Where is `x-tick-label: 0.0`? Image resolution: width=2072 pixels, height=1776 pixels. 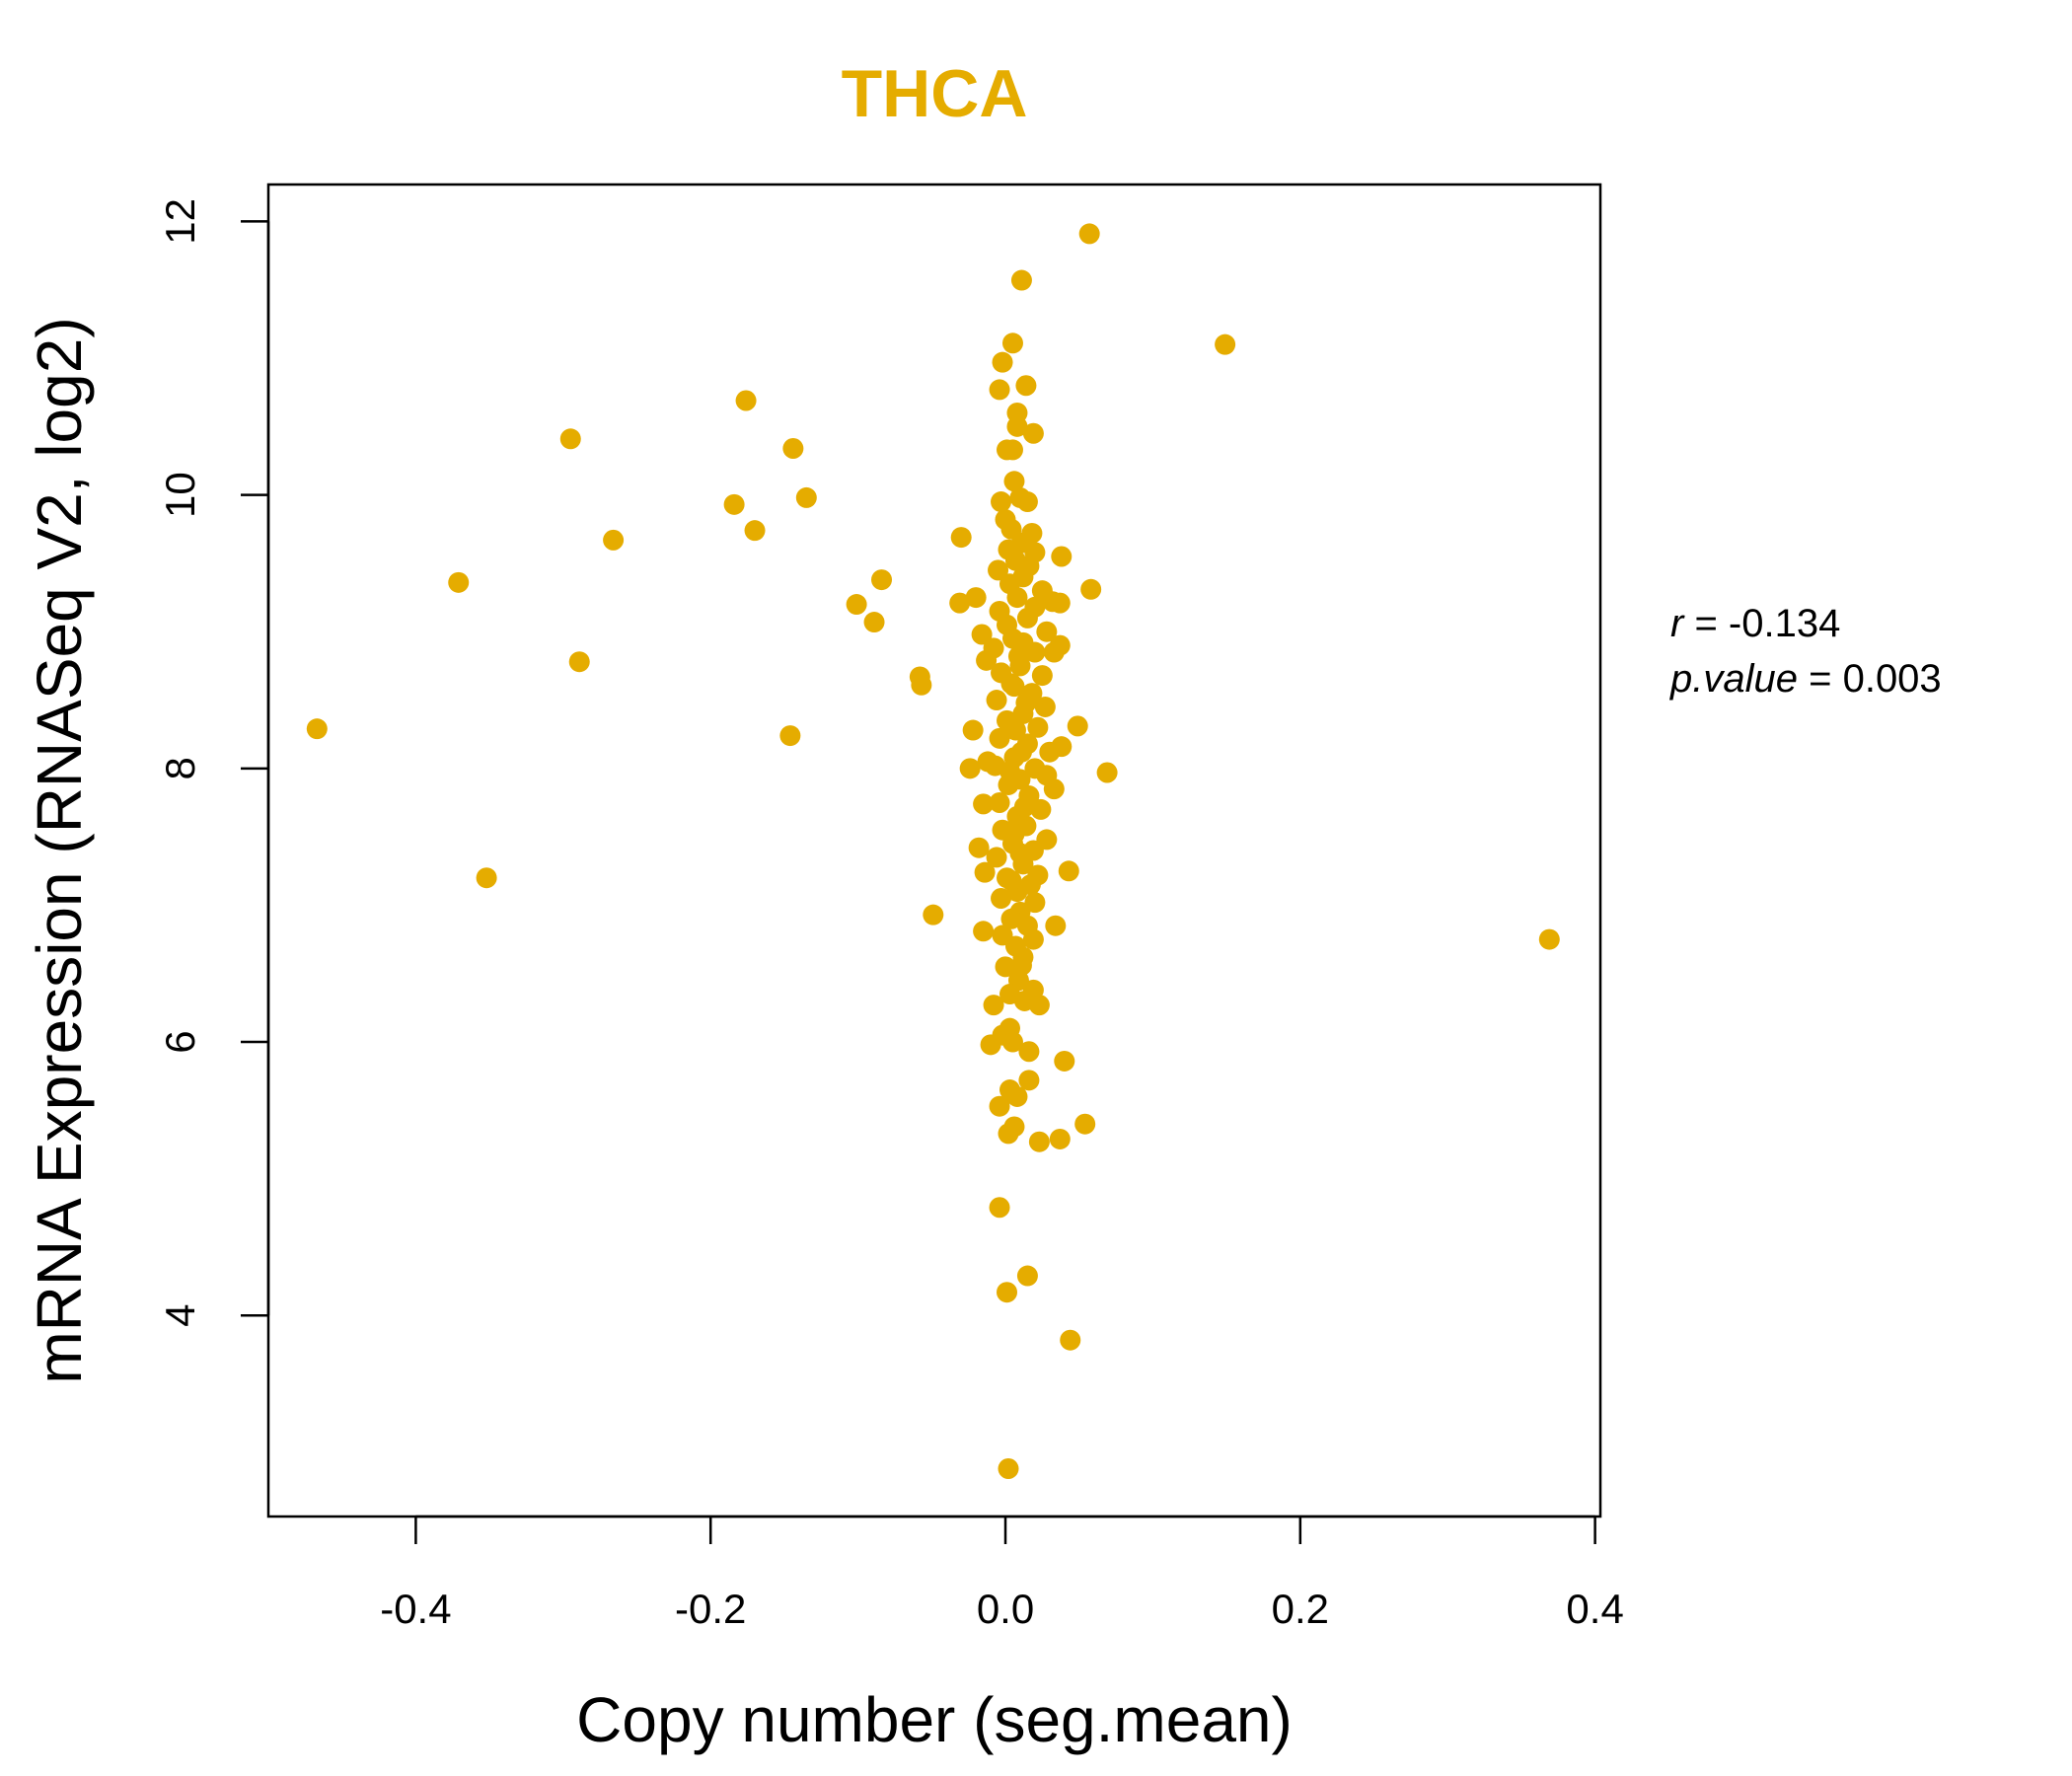 x-tick-label: 0.0 is located at coordinates (1006, 1609).